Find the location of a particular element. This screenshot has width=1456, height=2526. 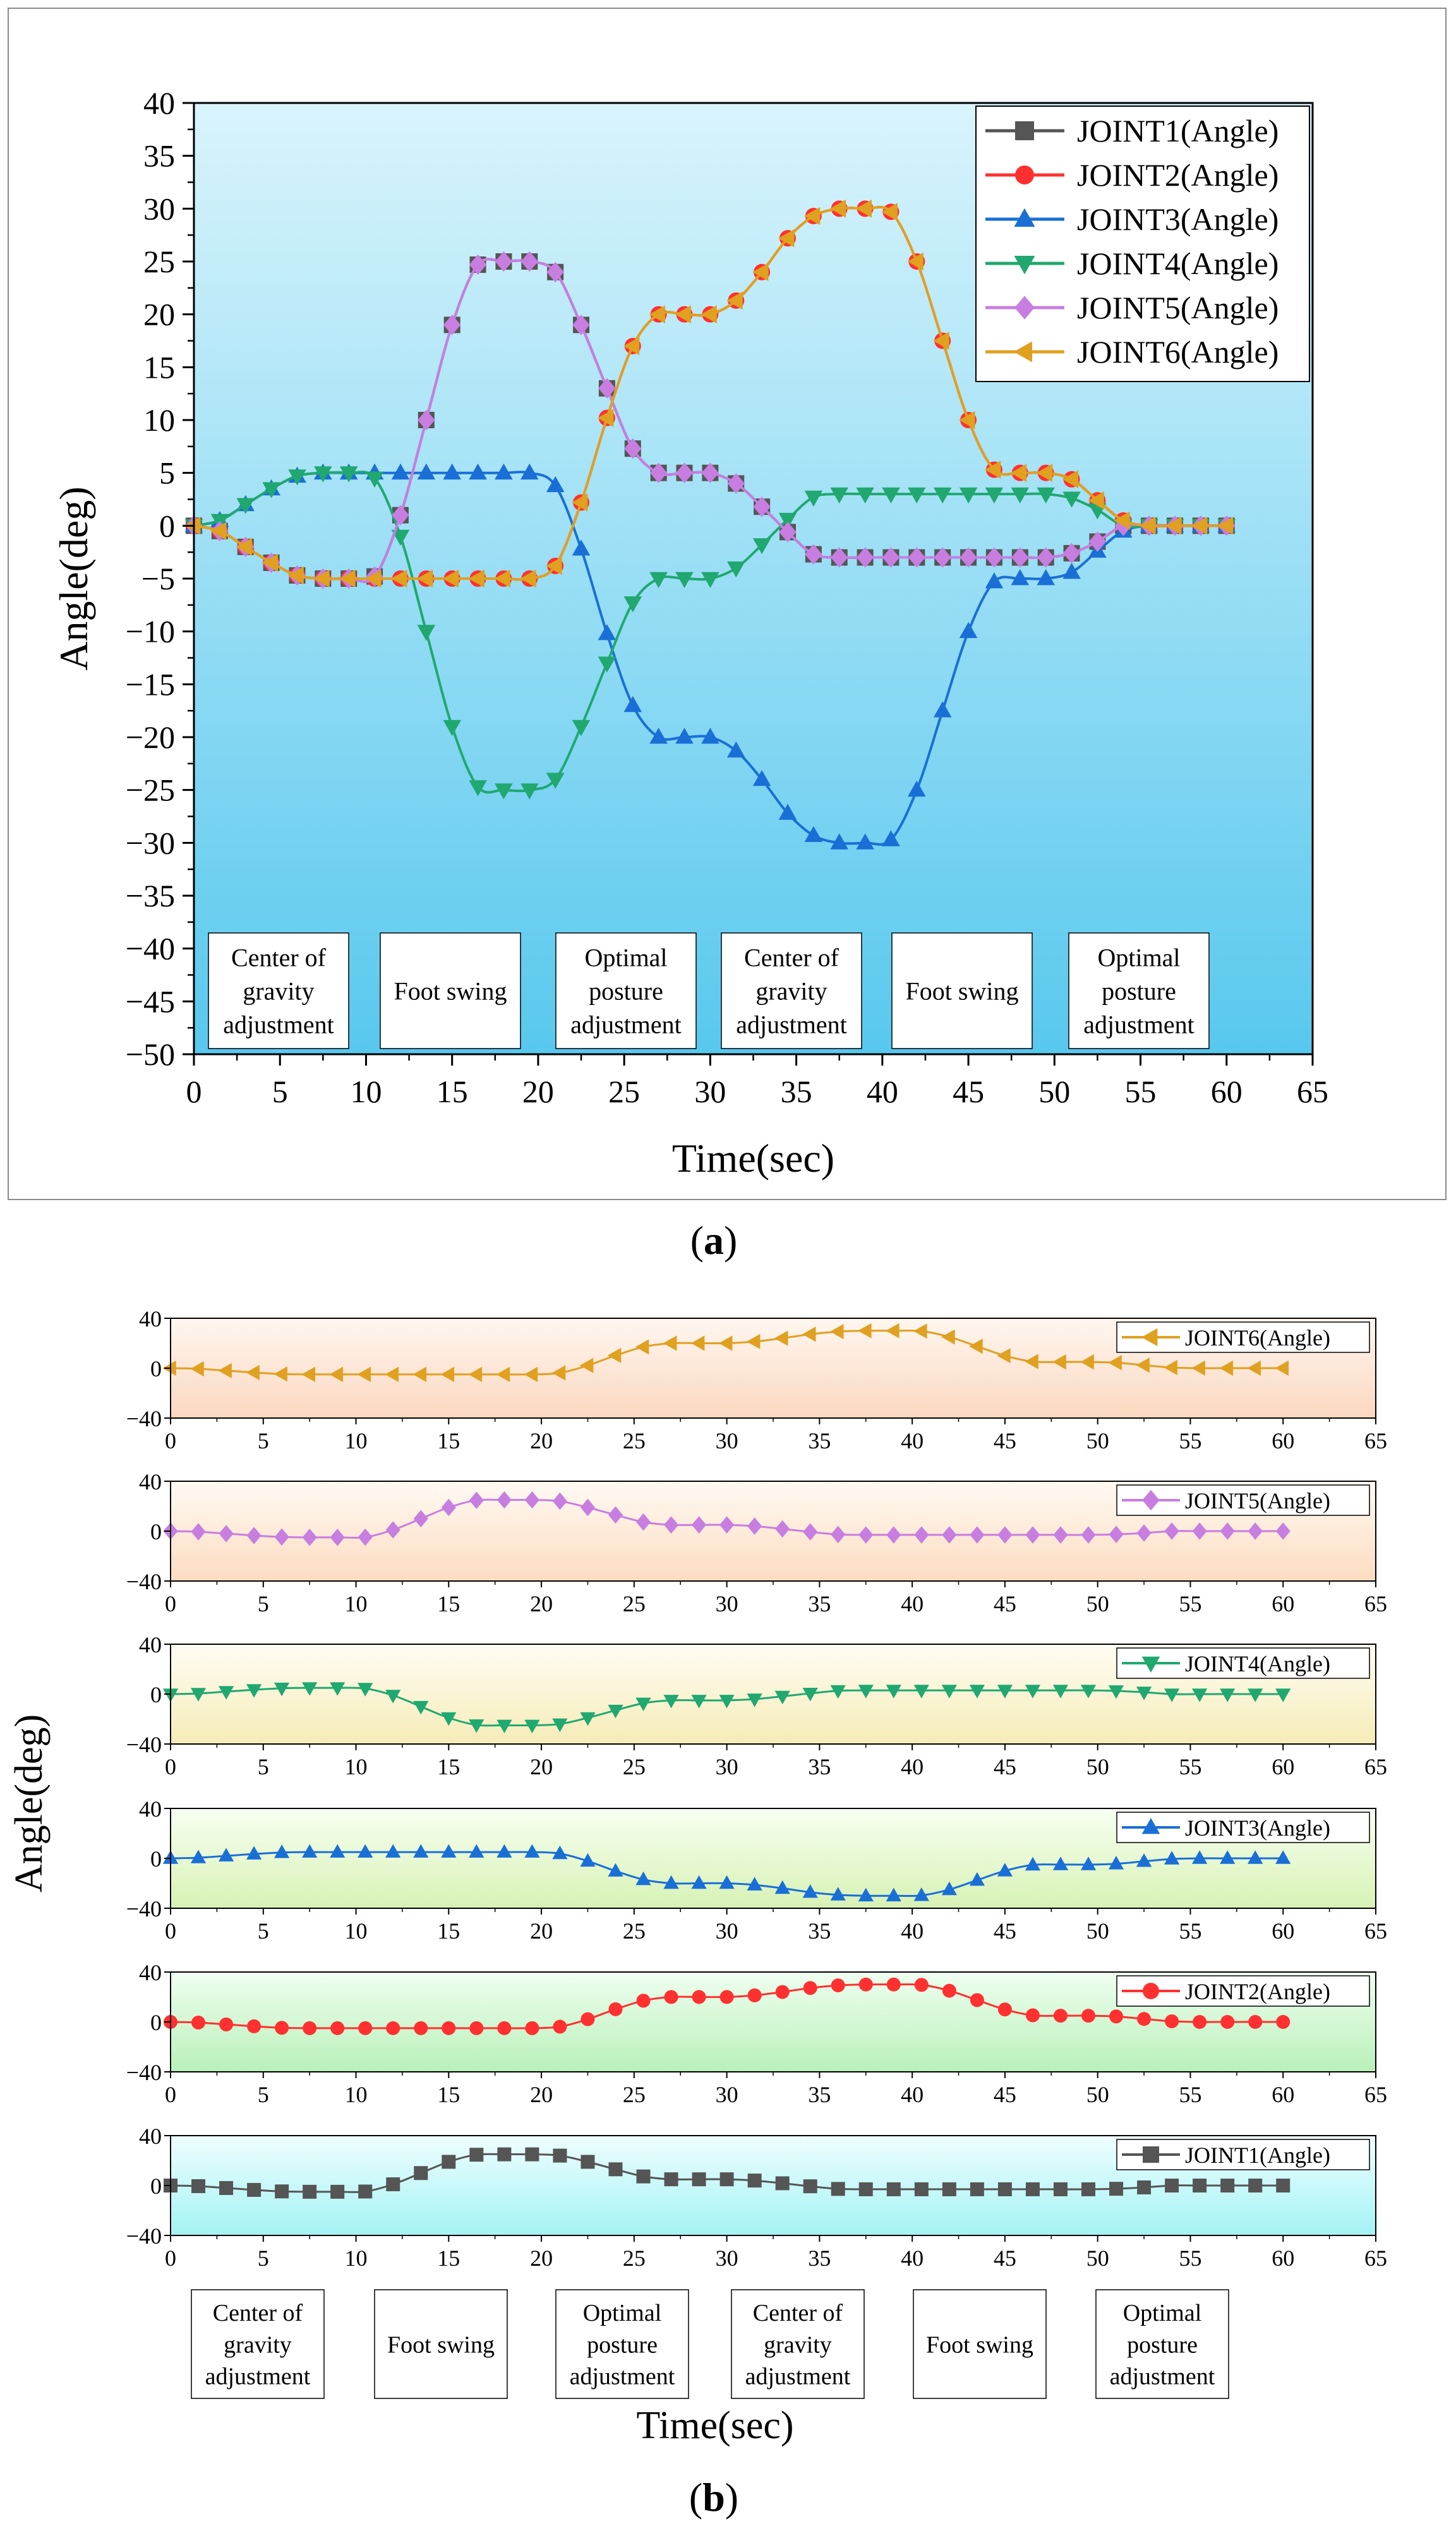

legend-label: JOINT1(Angle) is located at coordinates (1178, 130).